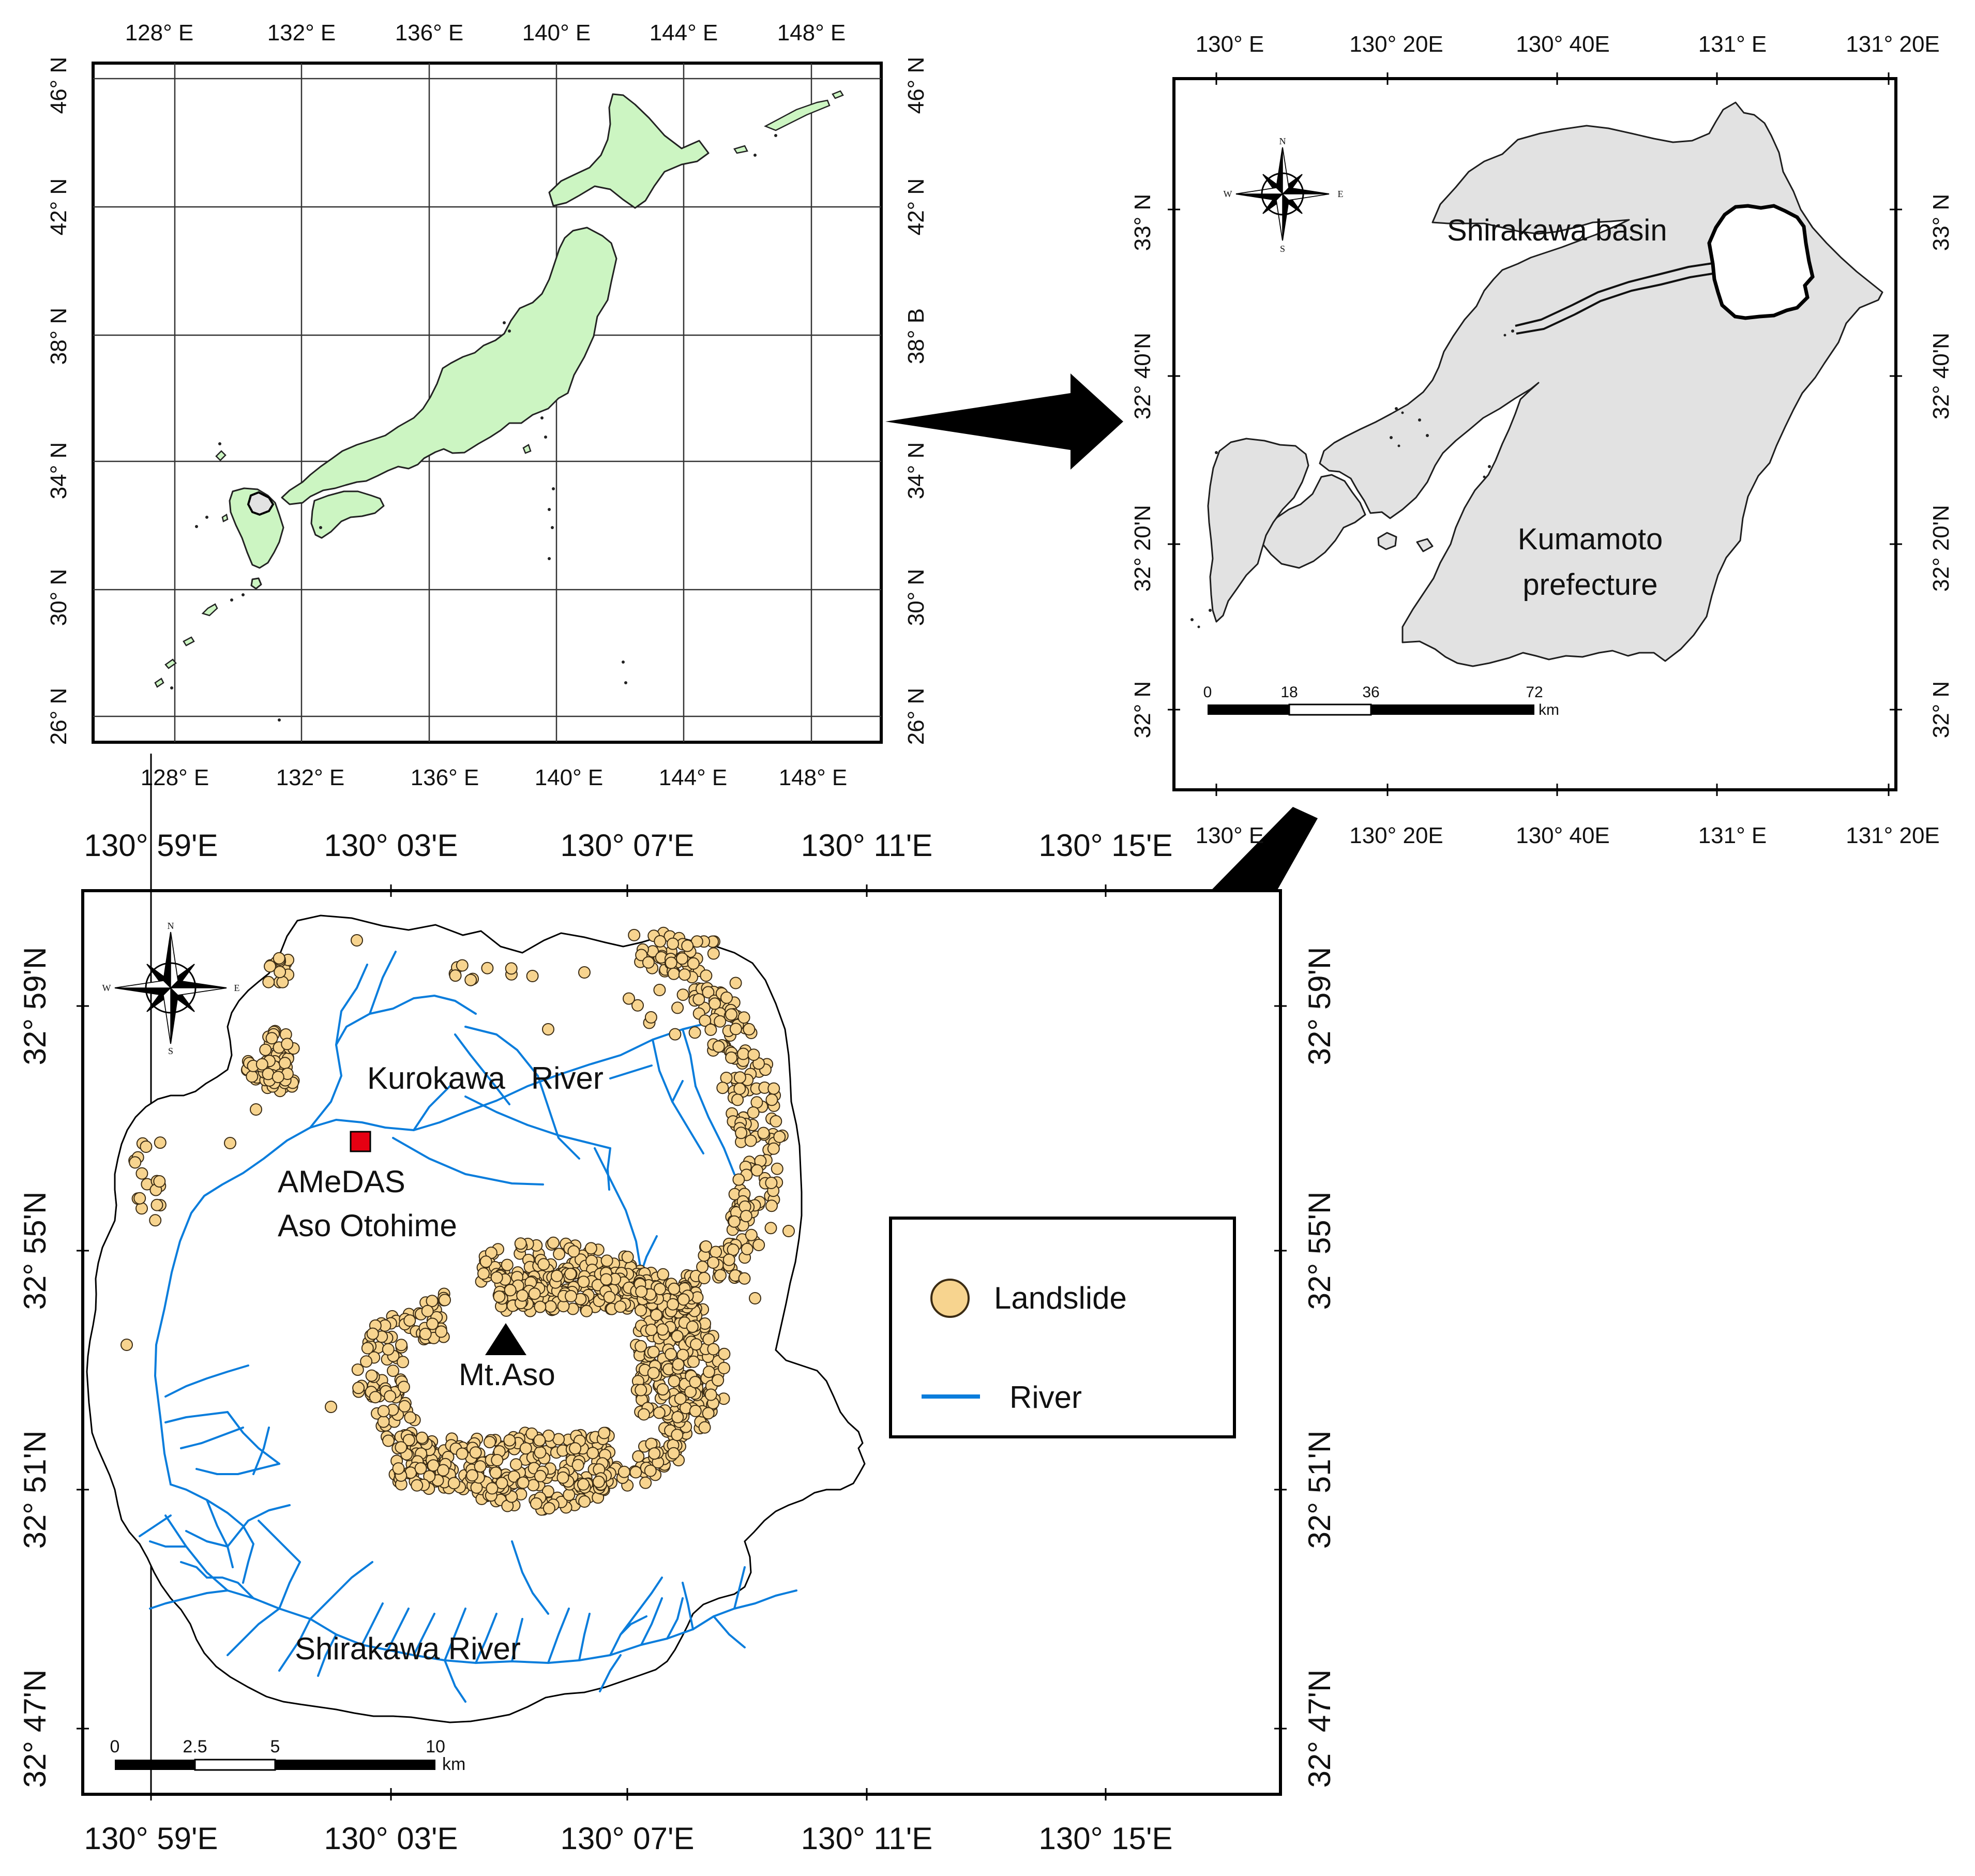 This screenshot has width=1975, height=1876. What do you see at coordinates (916, 207) in the screenshot?
I see `tick-label: 42° N` at bounding box center [916, 207].